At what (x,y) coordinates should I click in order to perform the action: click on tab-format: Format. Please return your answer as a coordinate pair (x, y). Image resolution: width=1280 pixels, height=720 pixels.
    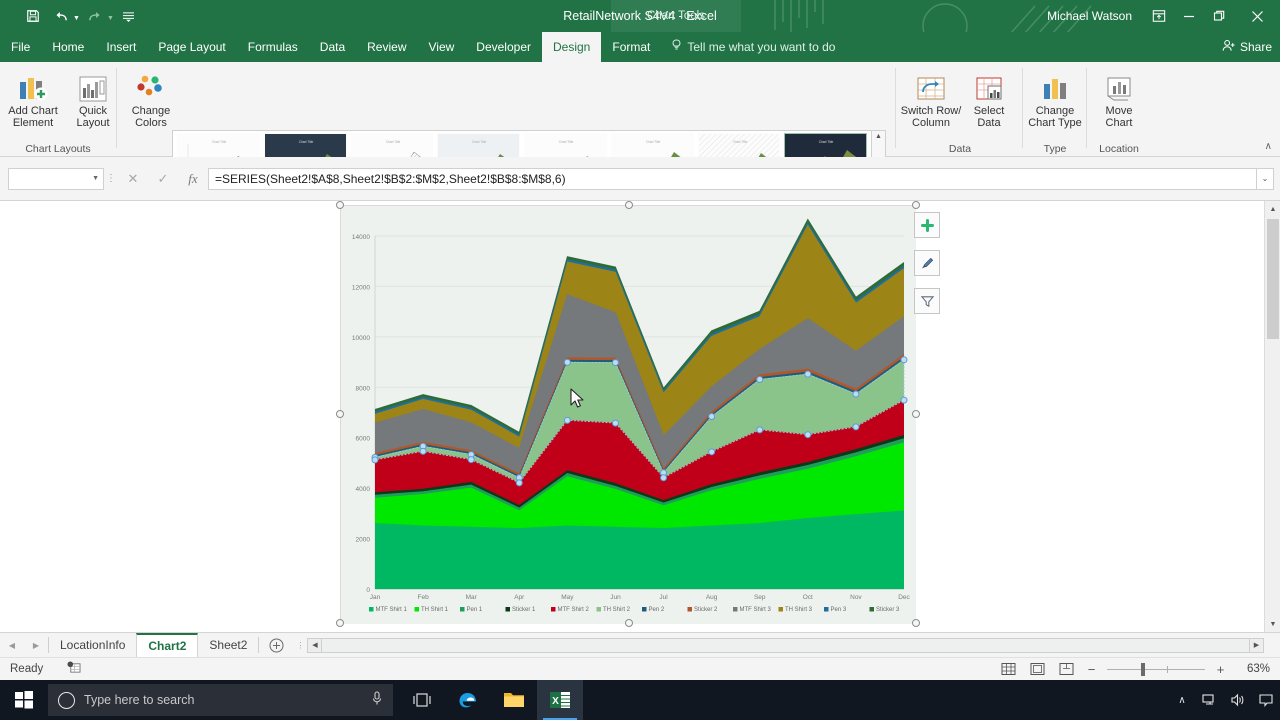
    Looking at the image, I should click on (631, 47).